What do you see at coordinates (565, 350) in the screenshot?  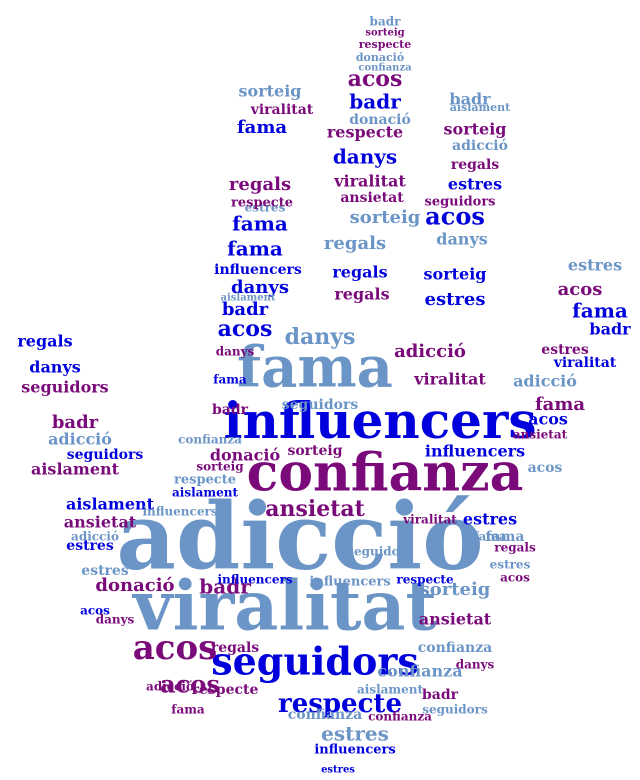 I see `word-estres-right4: estres` at bounding box center [565, 350].